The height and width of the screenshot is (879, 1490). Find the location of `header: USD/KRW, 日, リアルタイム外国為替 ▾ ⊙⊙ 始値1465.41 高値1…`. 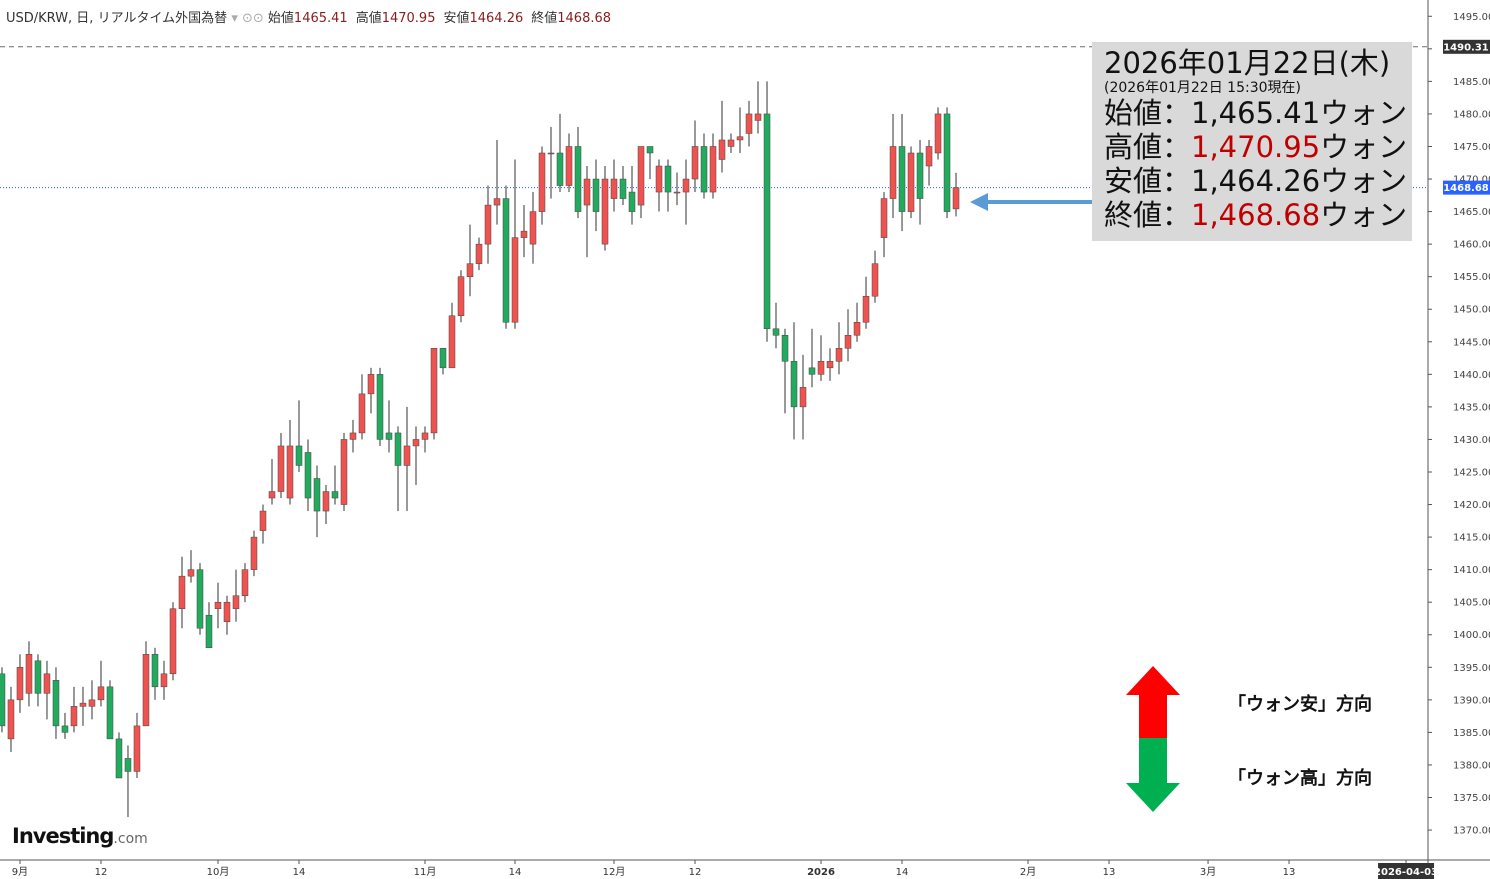

header: USD/KRW, 日, リアルタイム外国為替 ▾ ⊙⊙ 始値1465.41 高値1… is located at coordinates (312, 16).